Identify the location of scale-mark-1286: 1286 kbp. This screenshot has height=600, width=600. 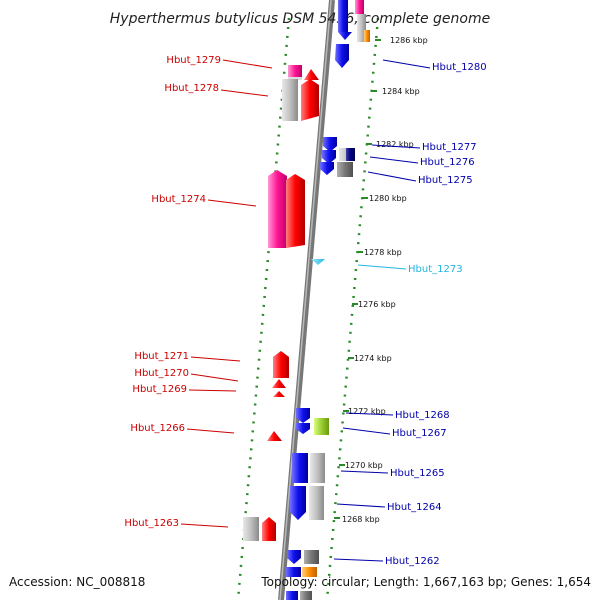
(409, 40).